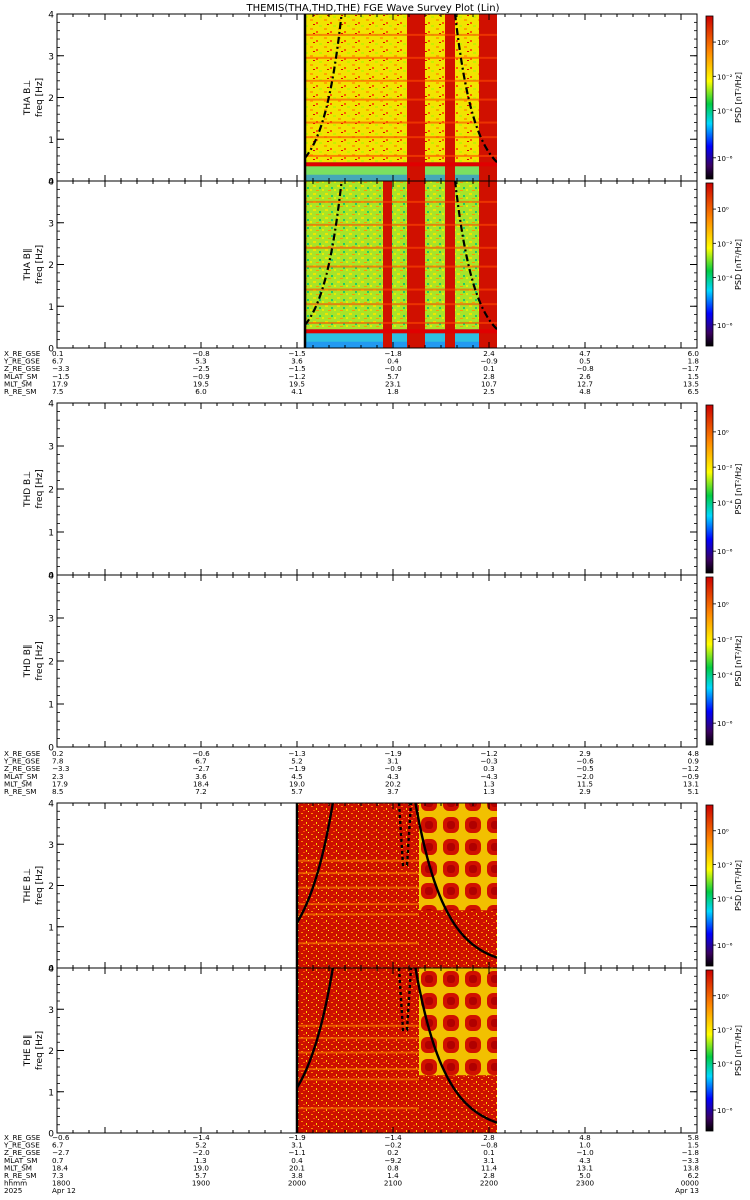 Image resolution: width=750 pixels, height=1200 pixels. Describe the element at coordinates (691, 776) in the screenshot. I see `ephemeris-value: −0.9` at that location.